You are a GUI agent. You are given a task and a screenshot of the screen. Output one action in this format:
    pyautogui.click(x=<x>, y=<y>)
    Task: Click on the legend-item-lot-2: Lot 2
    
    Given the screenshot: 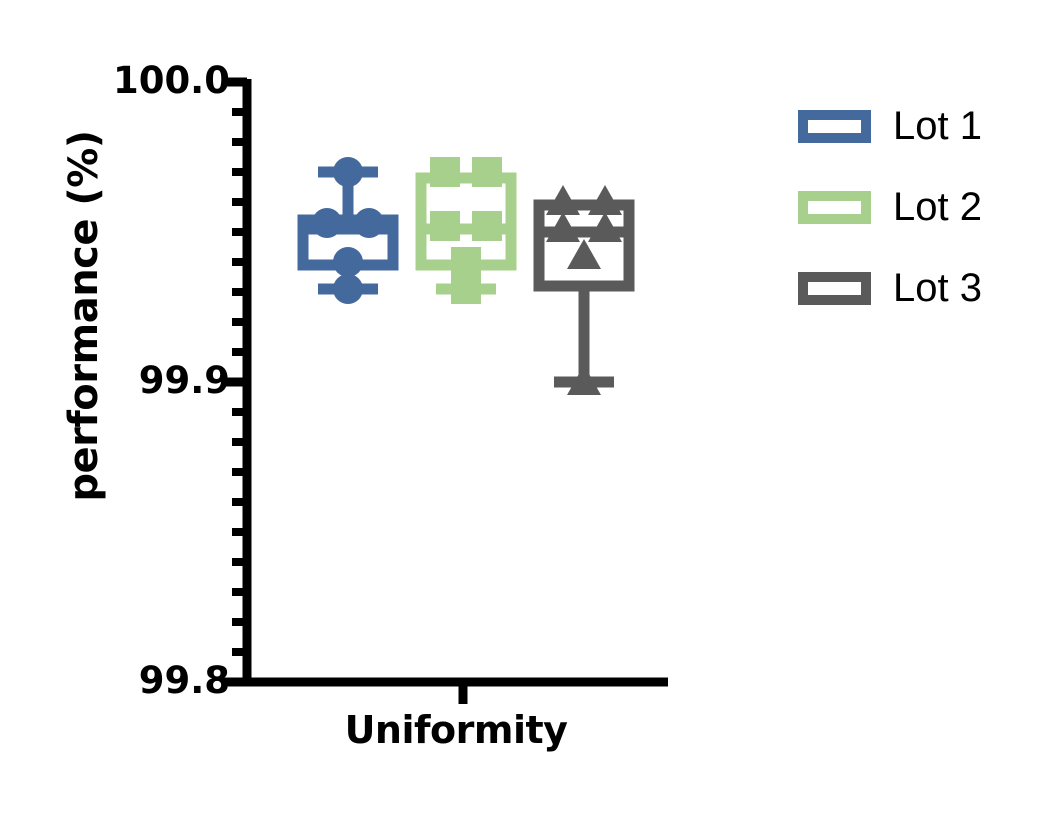 What is the action you would take?
    pyautogui.click(x=890, y=207)
    